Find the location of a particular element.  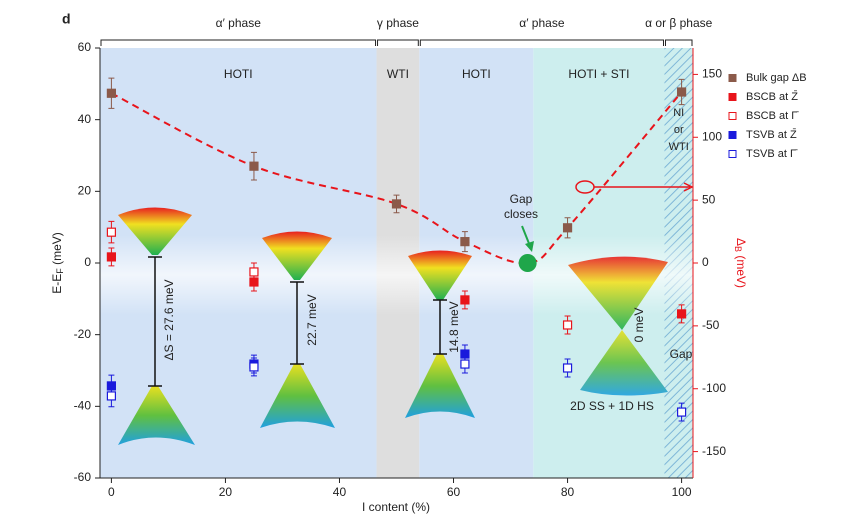

annotation: 0 meV is located at coordinates (639, 325).